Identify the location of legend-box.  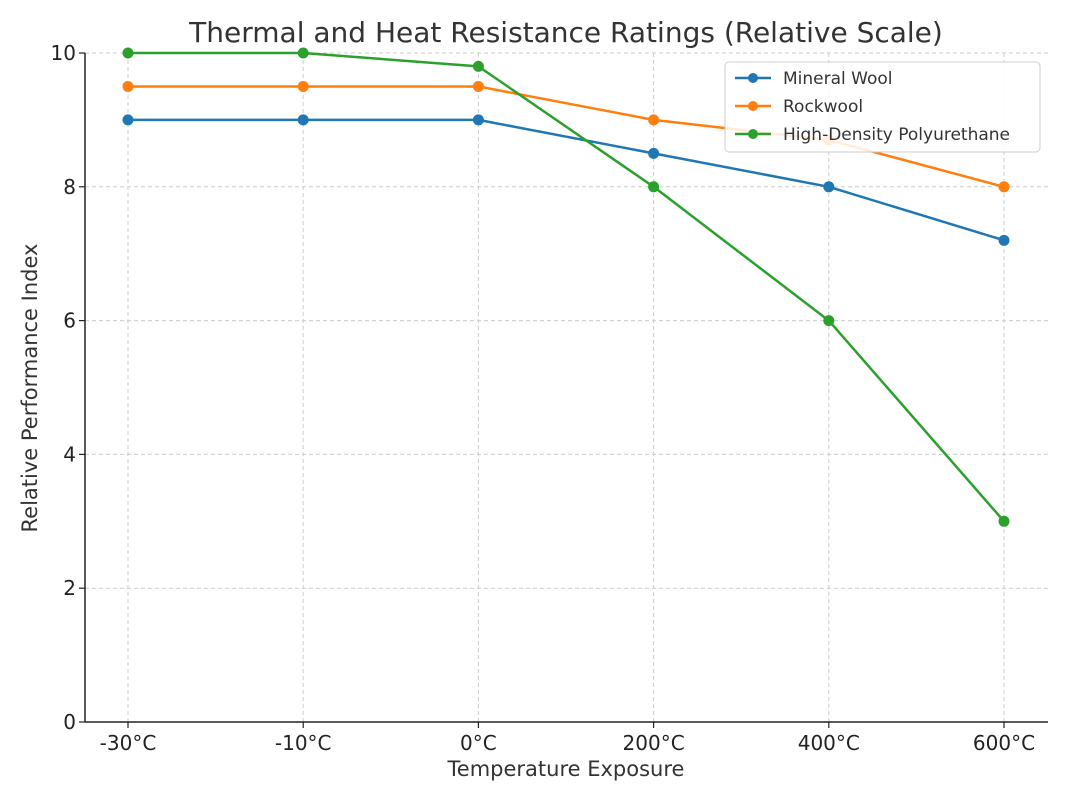
(882, 107).